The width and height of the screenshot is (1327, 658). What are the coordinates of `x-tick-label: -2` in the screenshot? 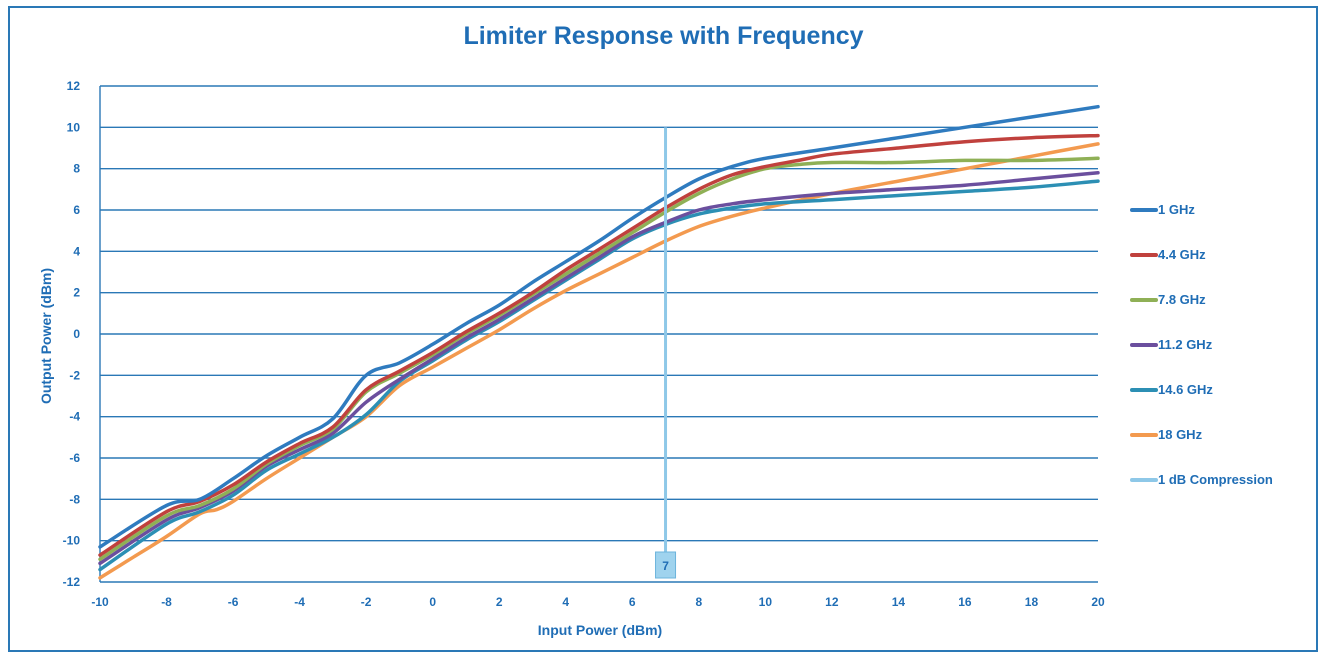 It's located at (366, 602).